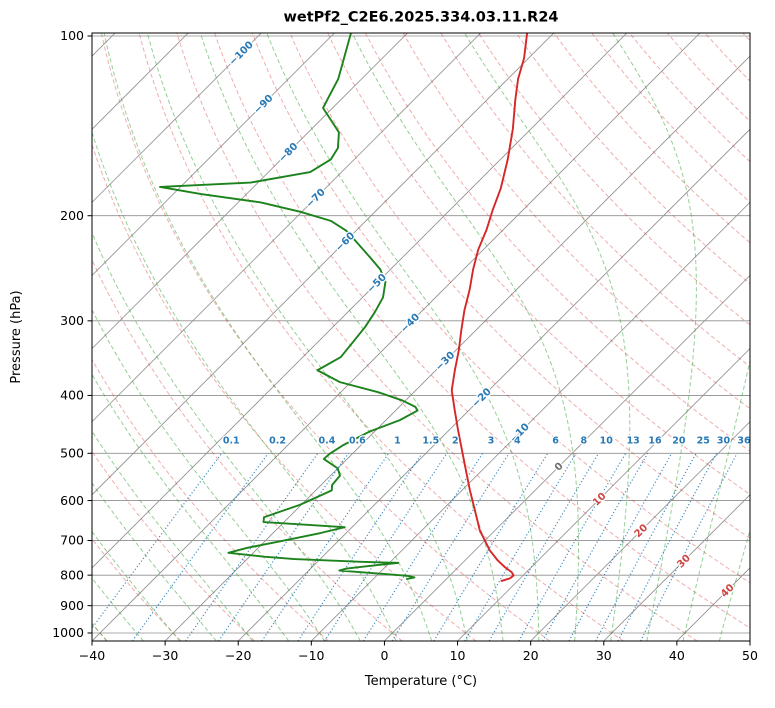 This screenshot has width=775, height=708. Describe the element at coordinates (677, 655) in the screenshot. I see `x-tick-label: 40` at that location.